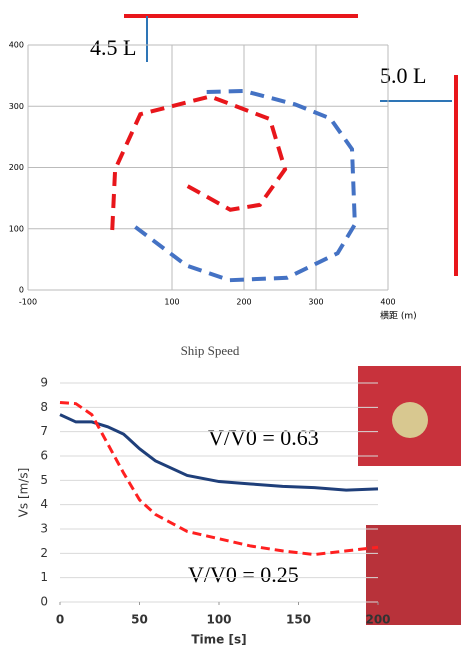  What do you see at coordinates (44, 504) in the screenshot?
I see `y-tick-label: 4` at bounding box center [44, 504].